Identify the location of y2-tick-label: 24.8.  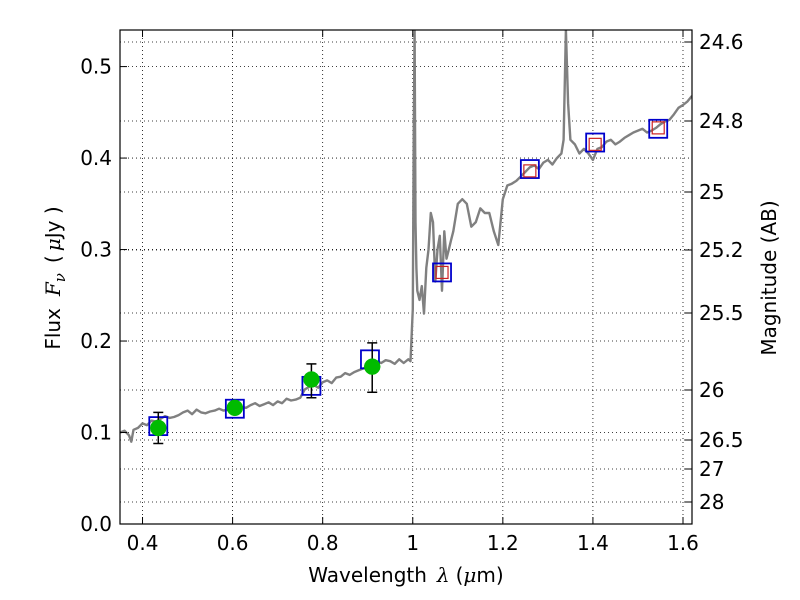
(721, 121).